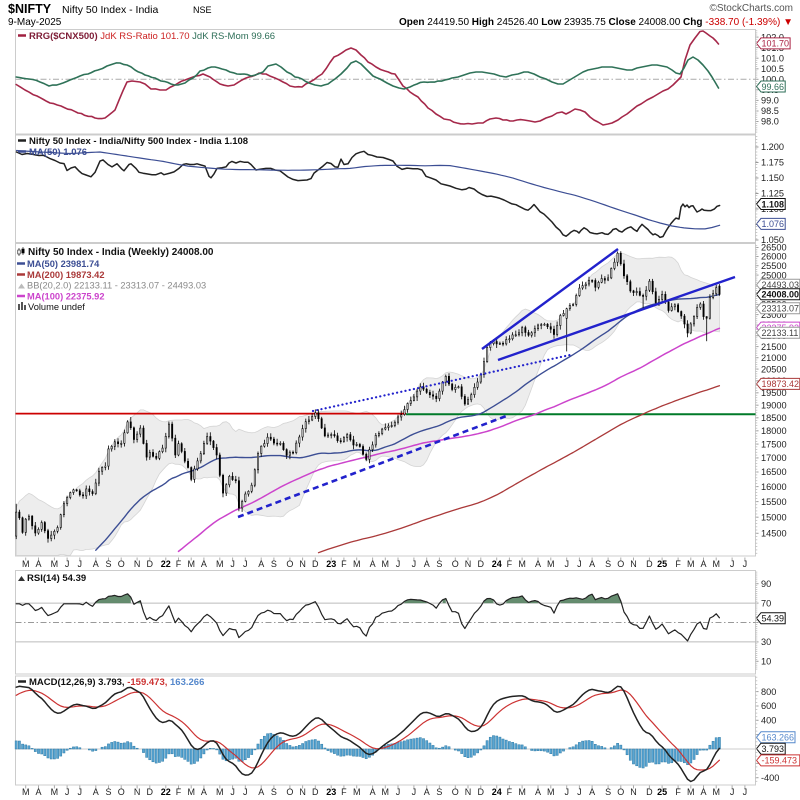  I want to click on svg-text: 163.266, so click(778, 738).